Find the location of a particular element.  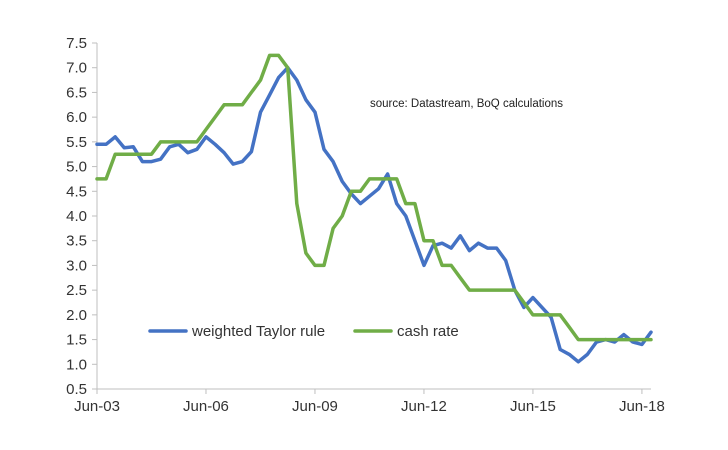

x-tick-label: Jun-18 is located at coordinates (642, 406).